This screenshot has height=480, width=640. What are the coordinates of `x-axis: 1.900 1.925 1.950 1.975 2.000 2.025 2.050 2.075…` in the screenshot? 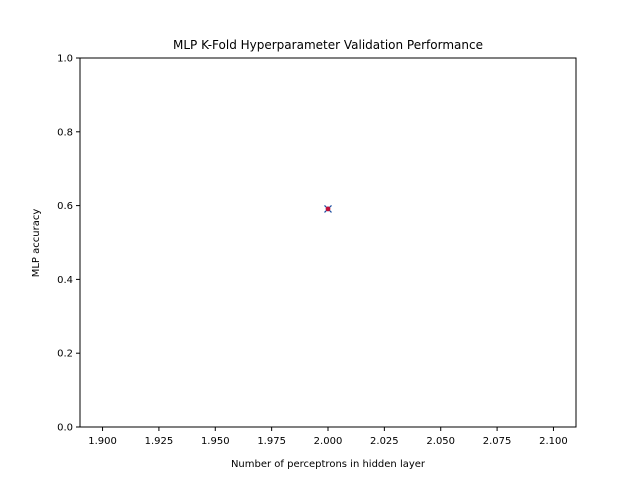 It's located at (328, 437).